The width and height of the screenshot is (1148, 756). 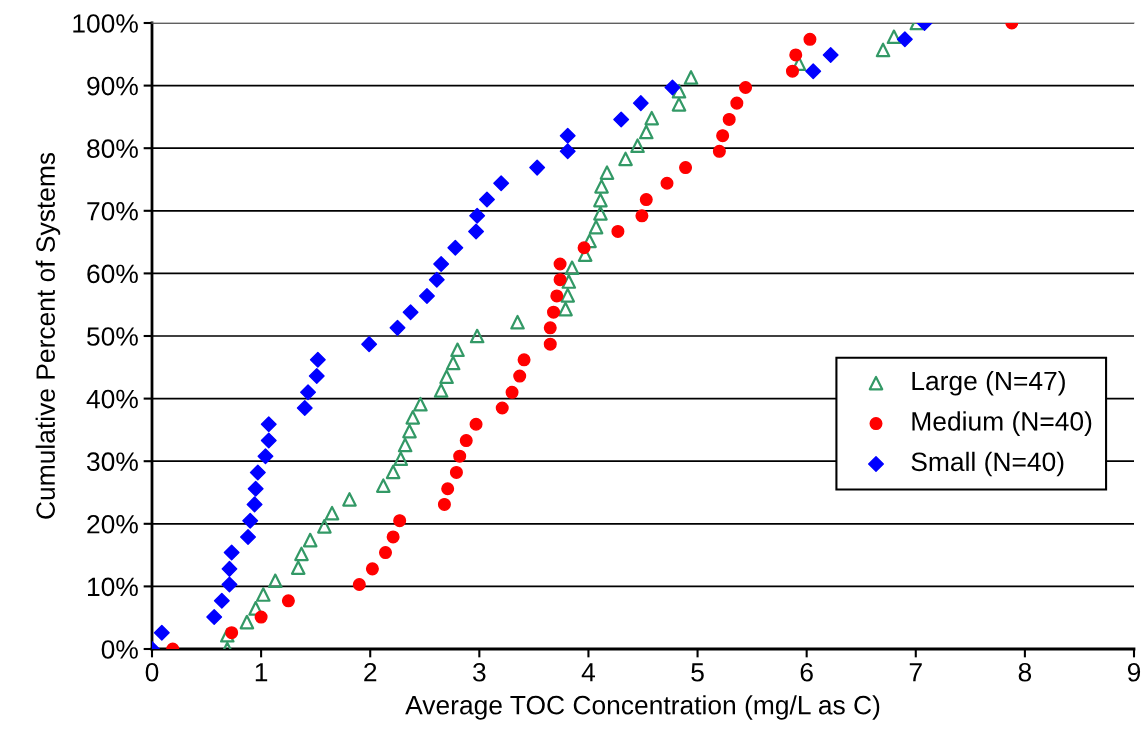 What do you see at coordinates (112, 462) in the screenshot?
I see `y-tick-label: 30%` at bounding box center [112, 462].